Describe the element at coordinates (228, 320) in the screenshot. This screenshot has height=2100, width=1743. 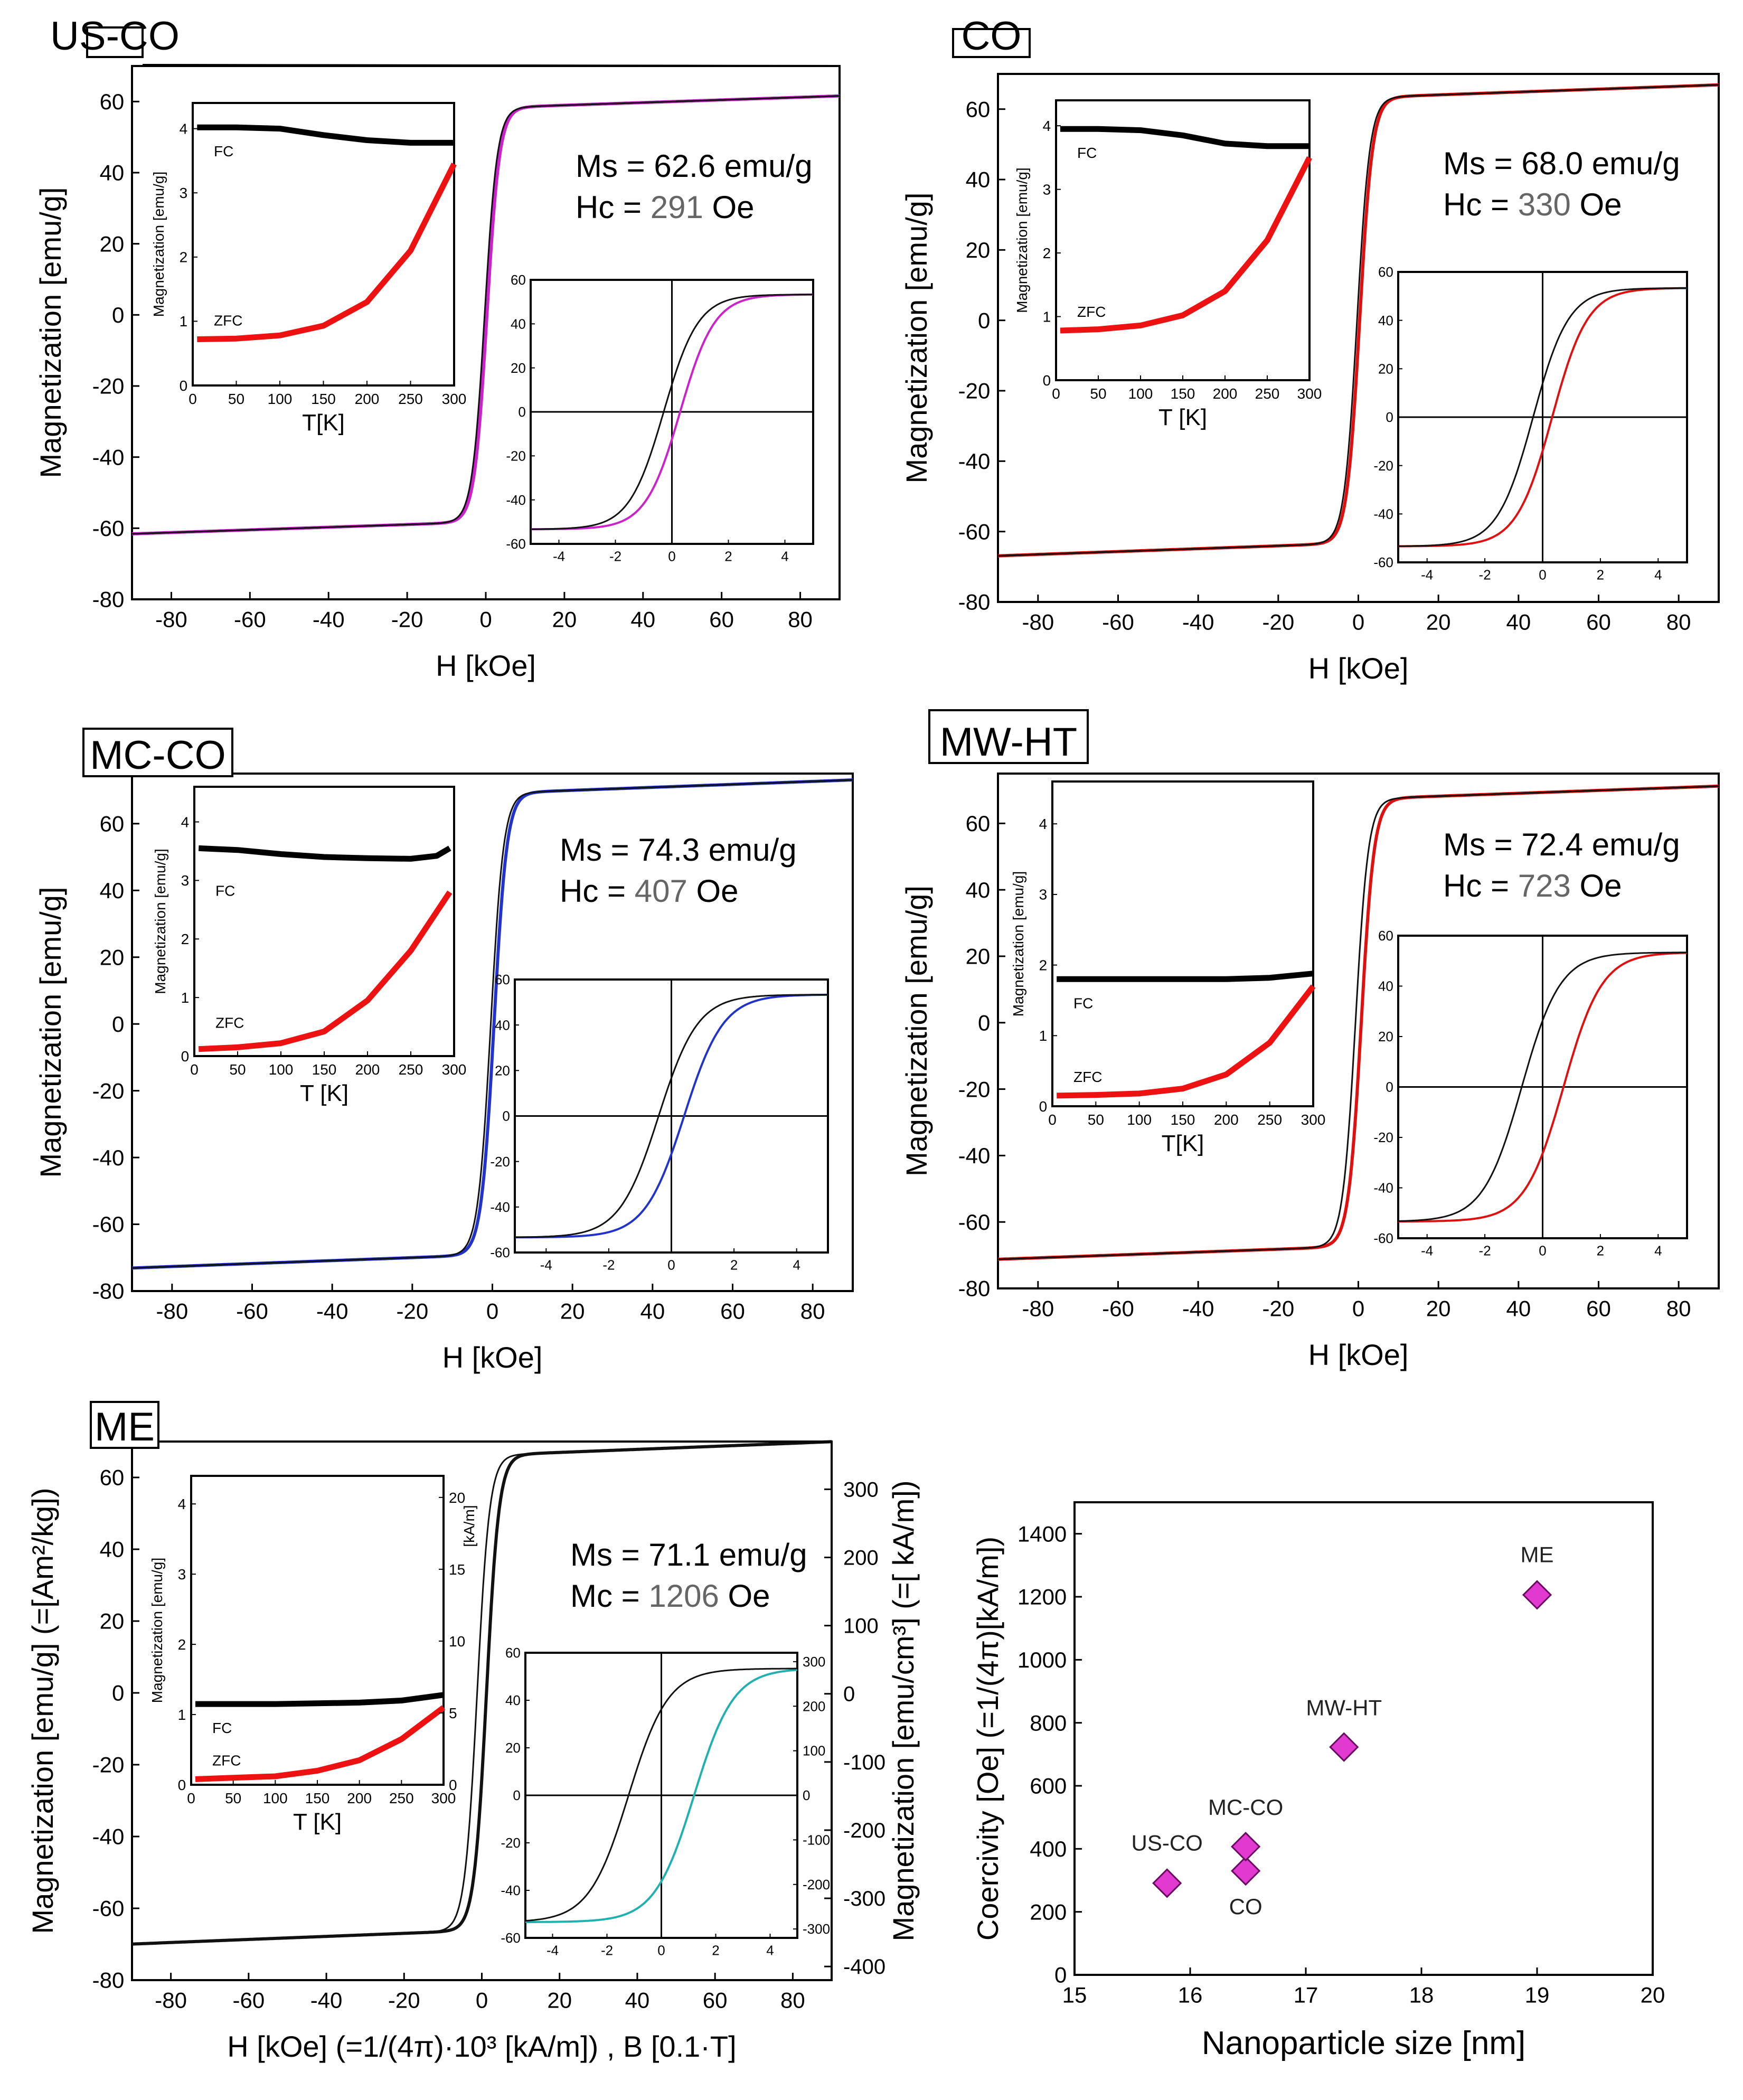
I see `zfc-label: ZFC` at that location.